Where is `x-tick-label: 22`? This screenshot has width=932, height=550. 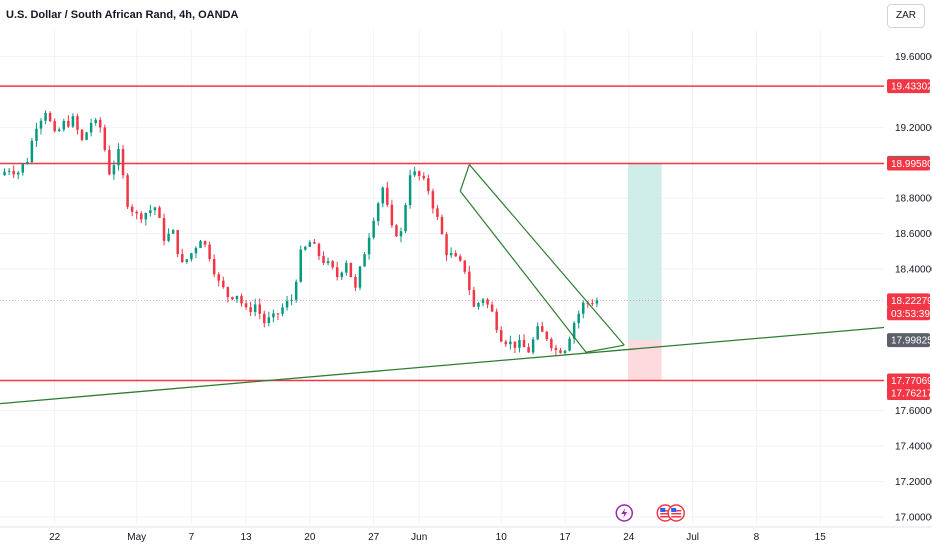 x-tick-label: 22 is located at coordinates (55, 537).